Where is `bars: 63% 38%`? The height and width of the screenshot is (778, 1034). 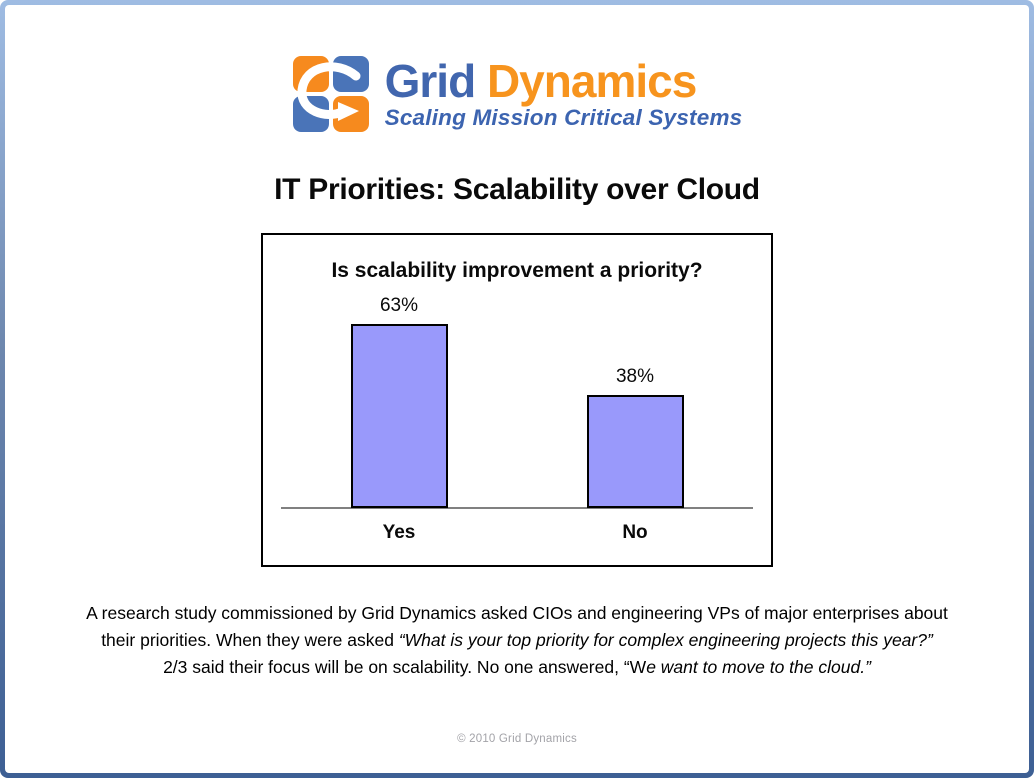
bars: 63% 38% is located at coordinates (517, 401).